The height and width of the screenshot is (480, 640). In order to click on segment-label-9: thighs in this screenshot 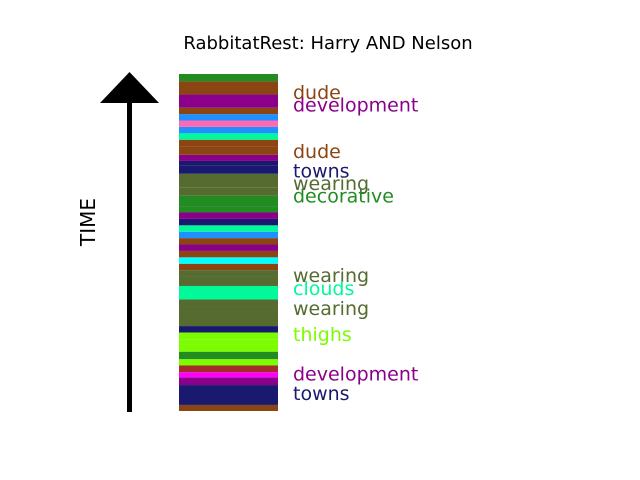, I will do `click(322, 335)`.